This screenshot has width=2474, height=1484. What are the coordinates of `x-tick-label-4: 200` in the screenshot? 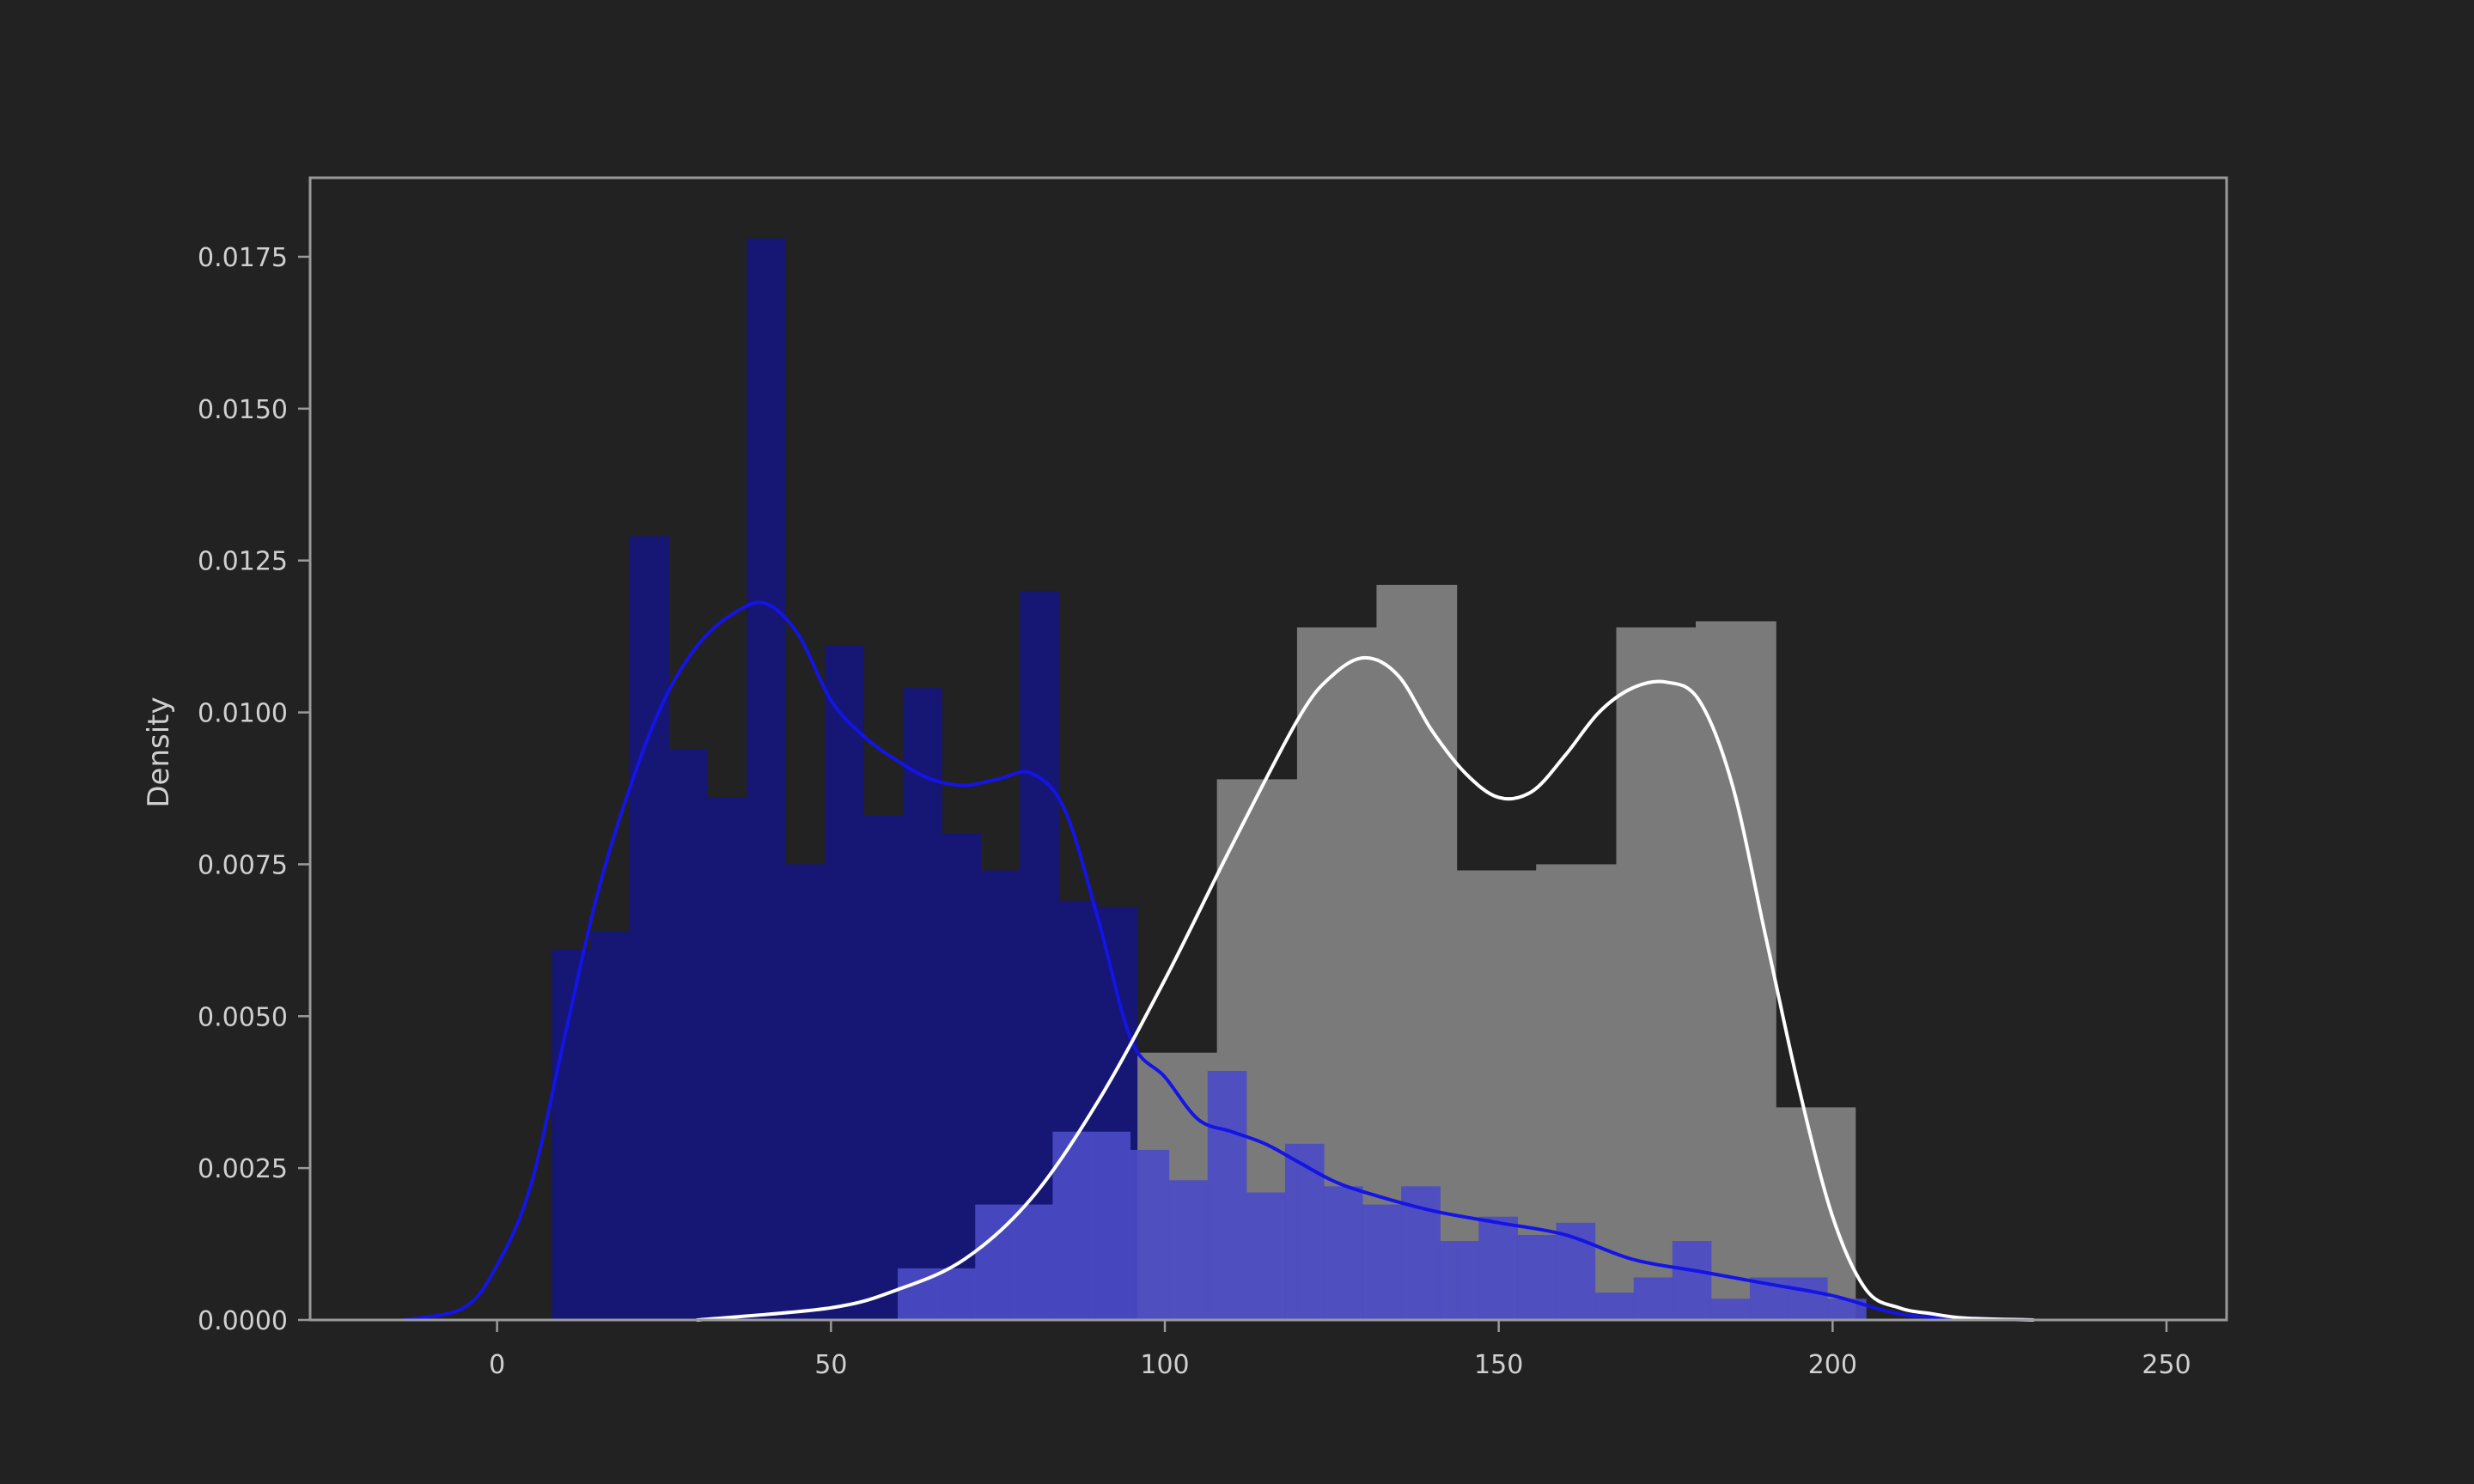 It's located at (1832, 1365).